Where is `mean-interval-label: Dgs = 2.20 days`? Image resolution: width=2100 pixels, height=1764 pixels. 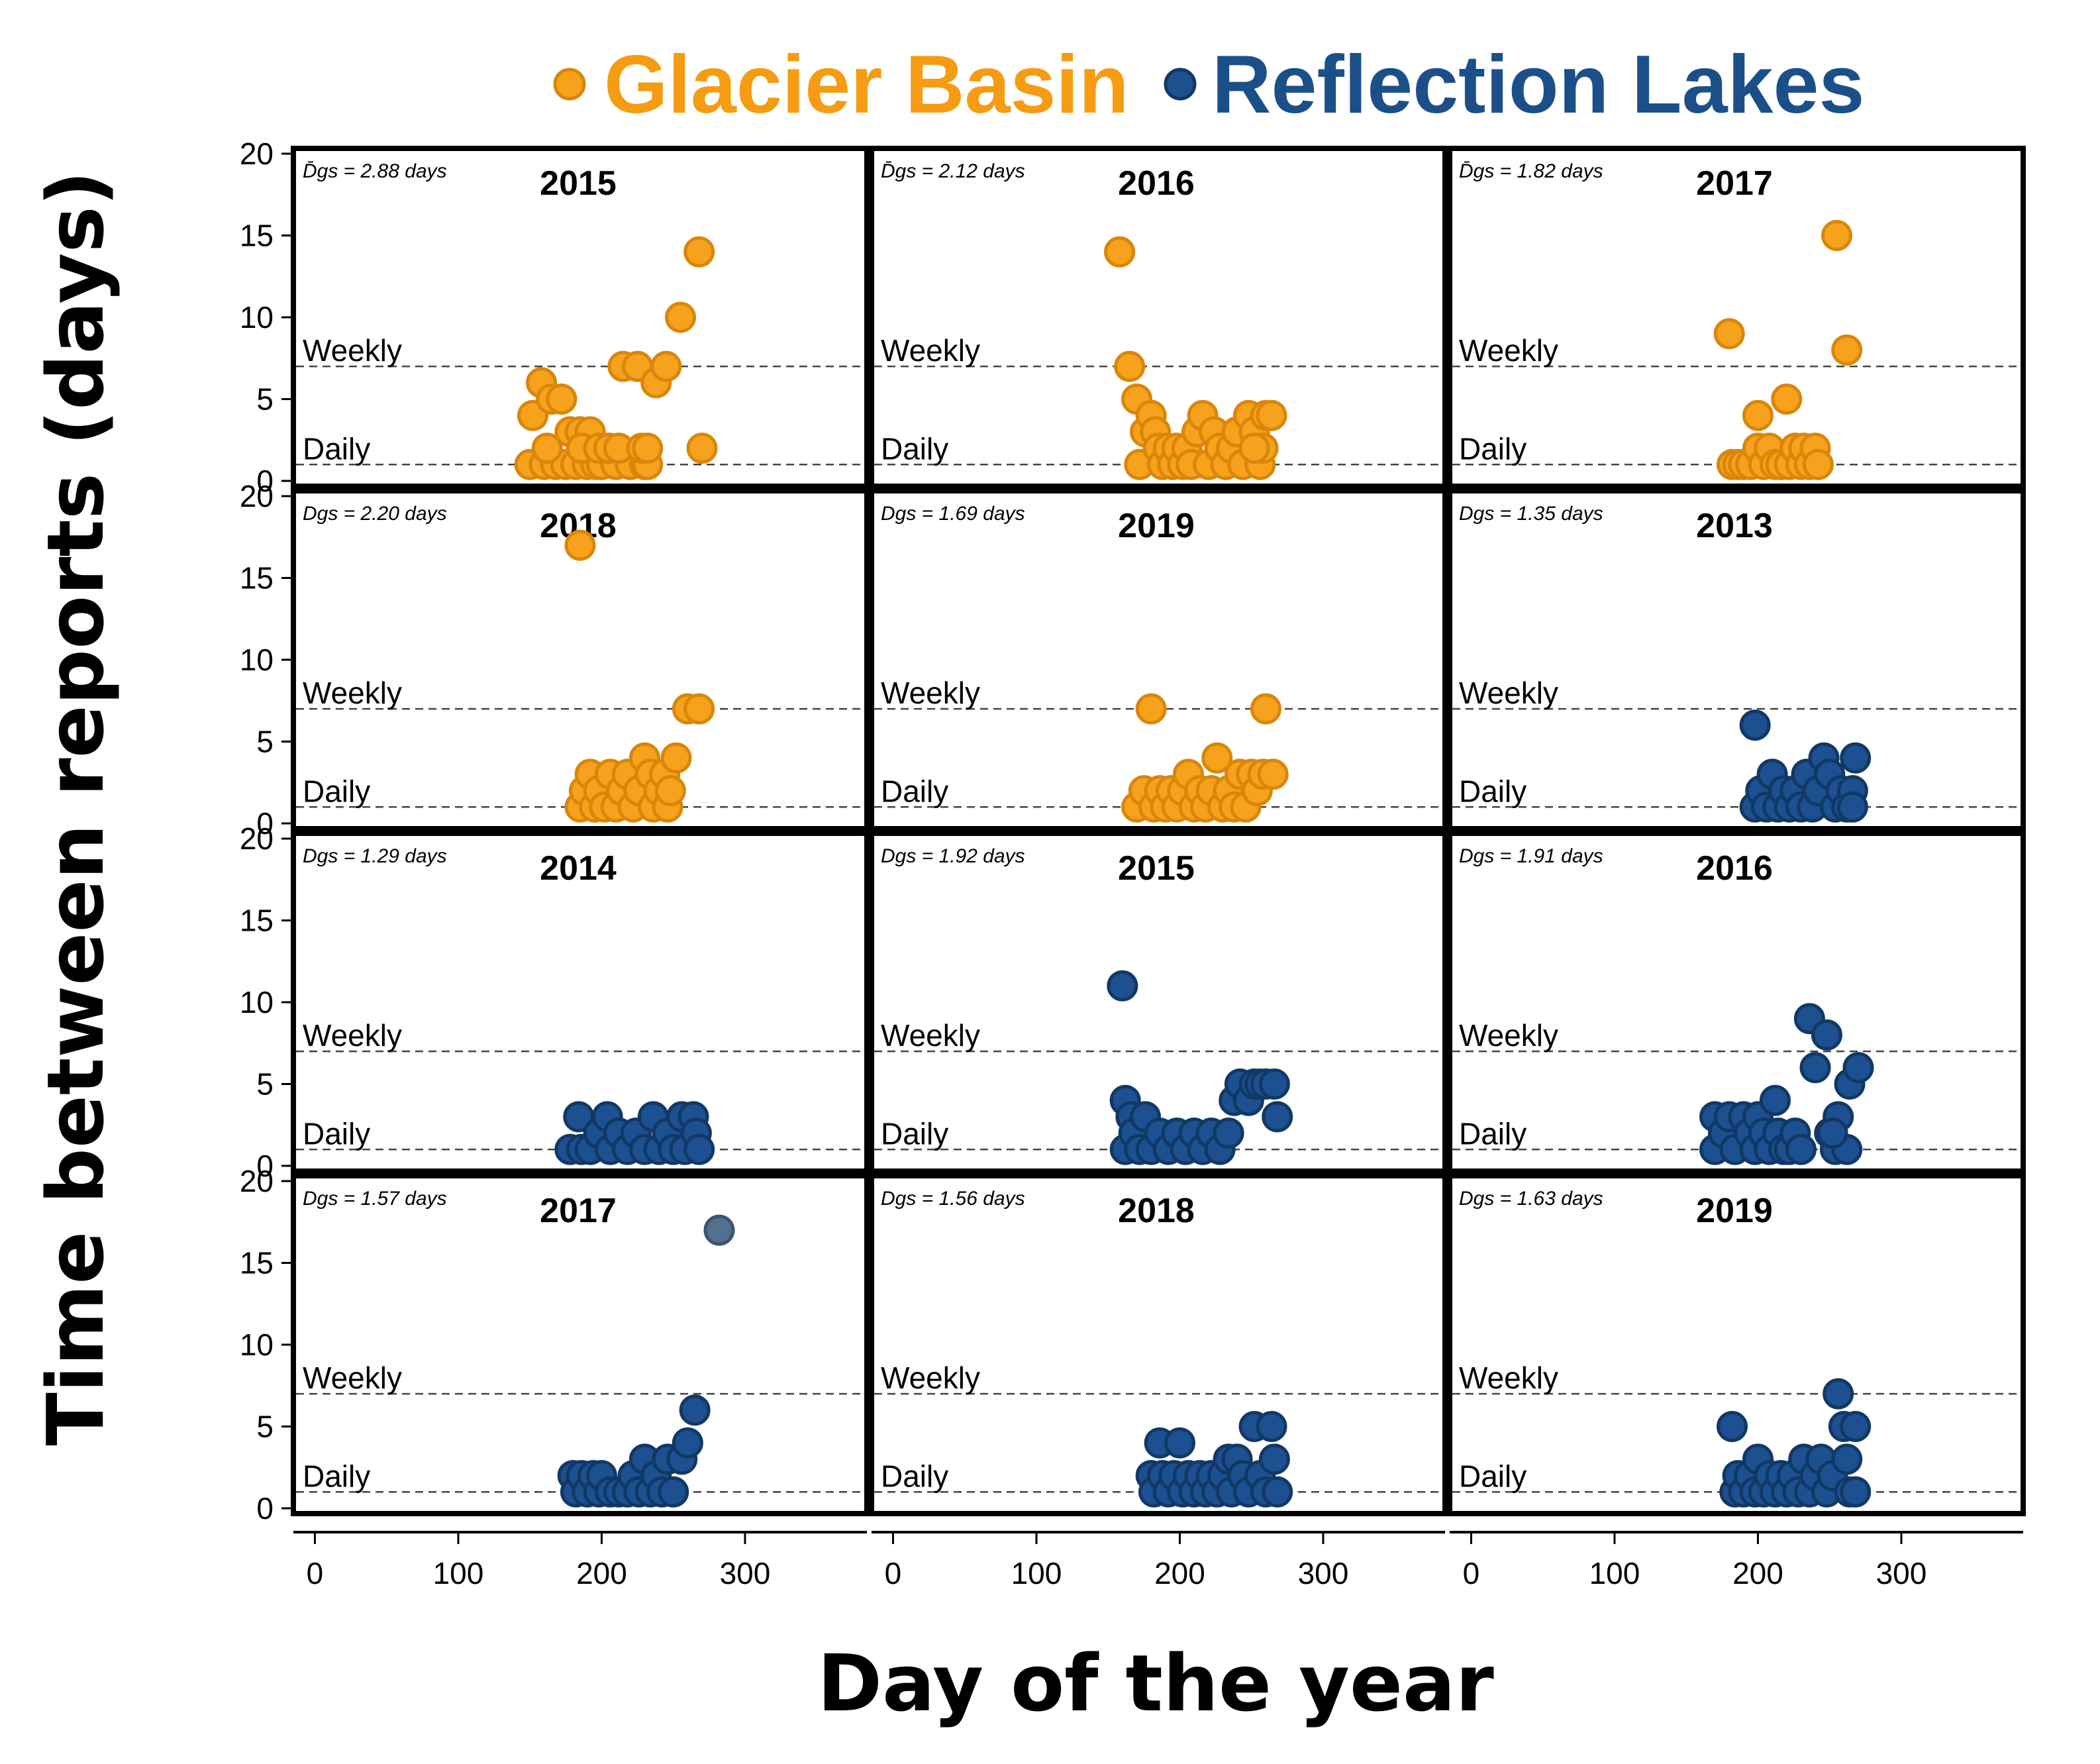 mean-interval-label: Dgs = 2.20 days is located at coordinates (375, 514).